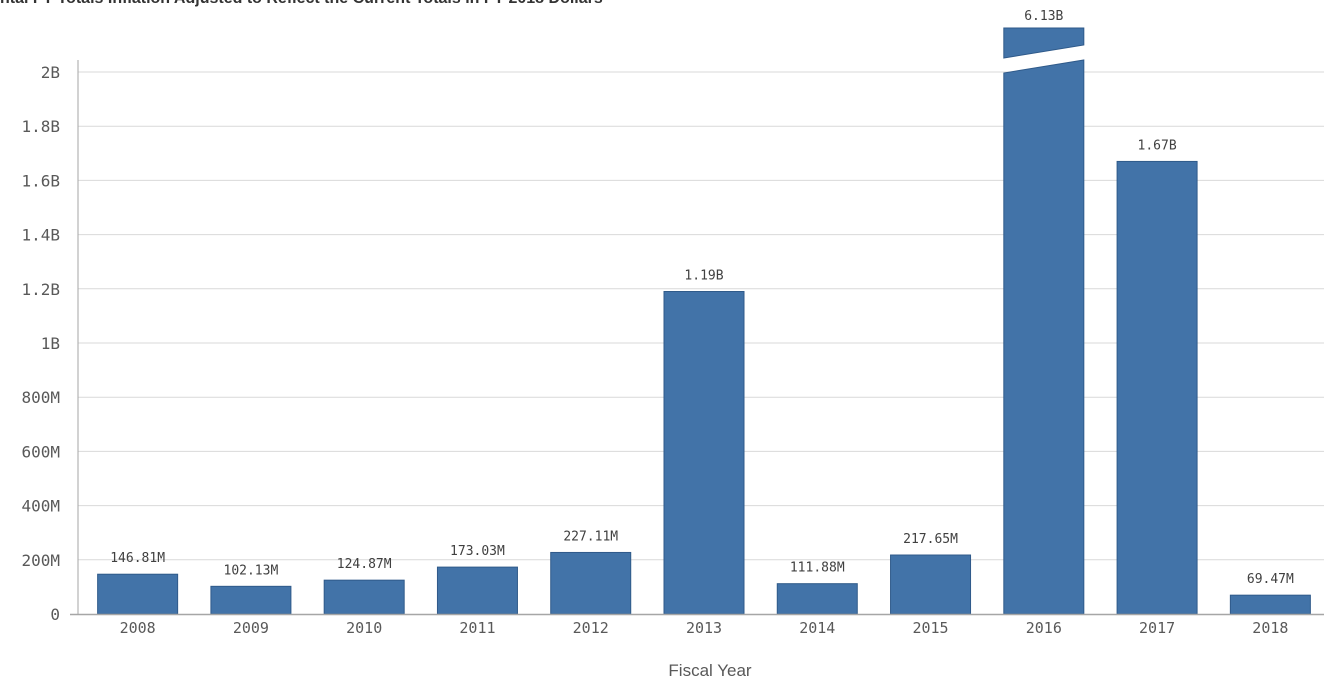  I want to click on y-axis-ticks: 0 200M 400M 600M 800M 1B 1.2B 1.4B 1.6B 1.8B 2B, so click(40, 343).